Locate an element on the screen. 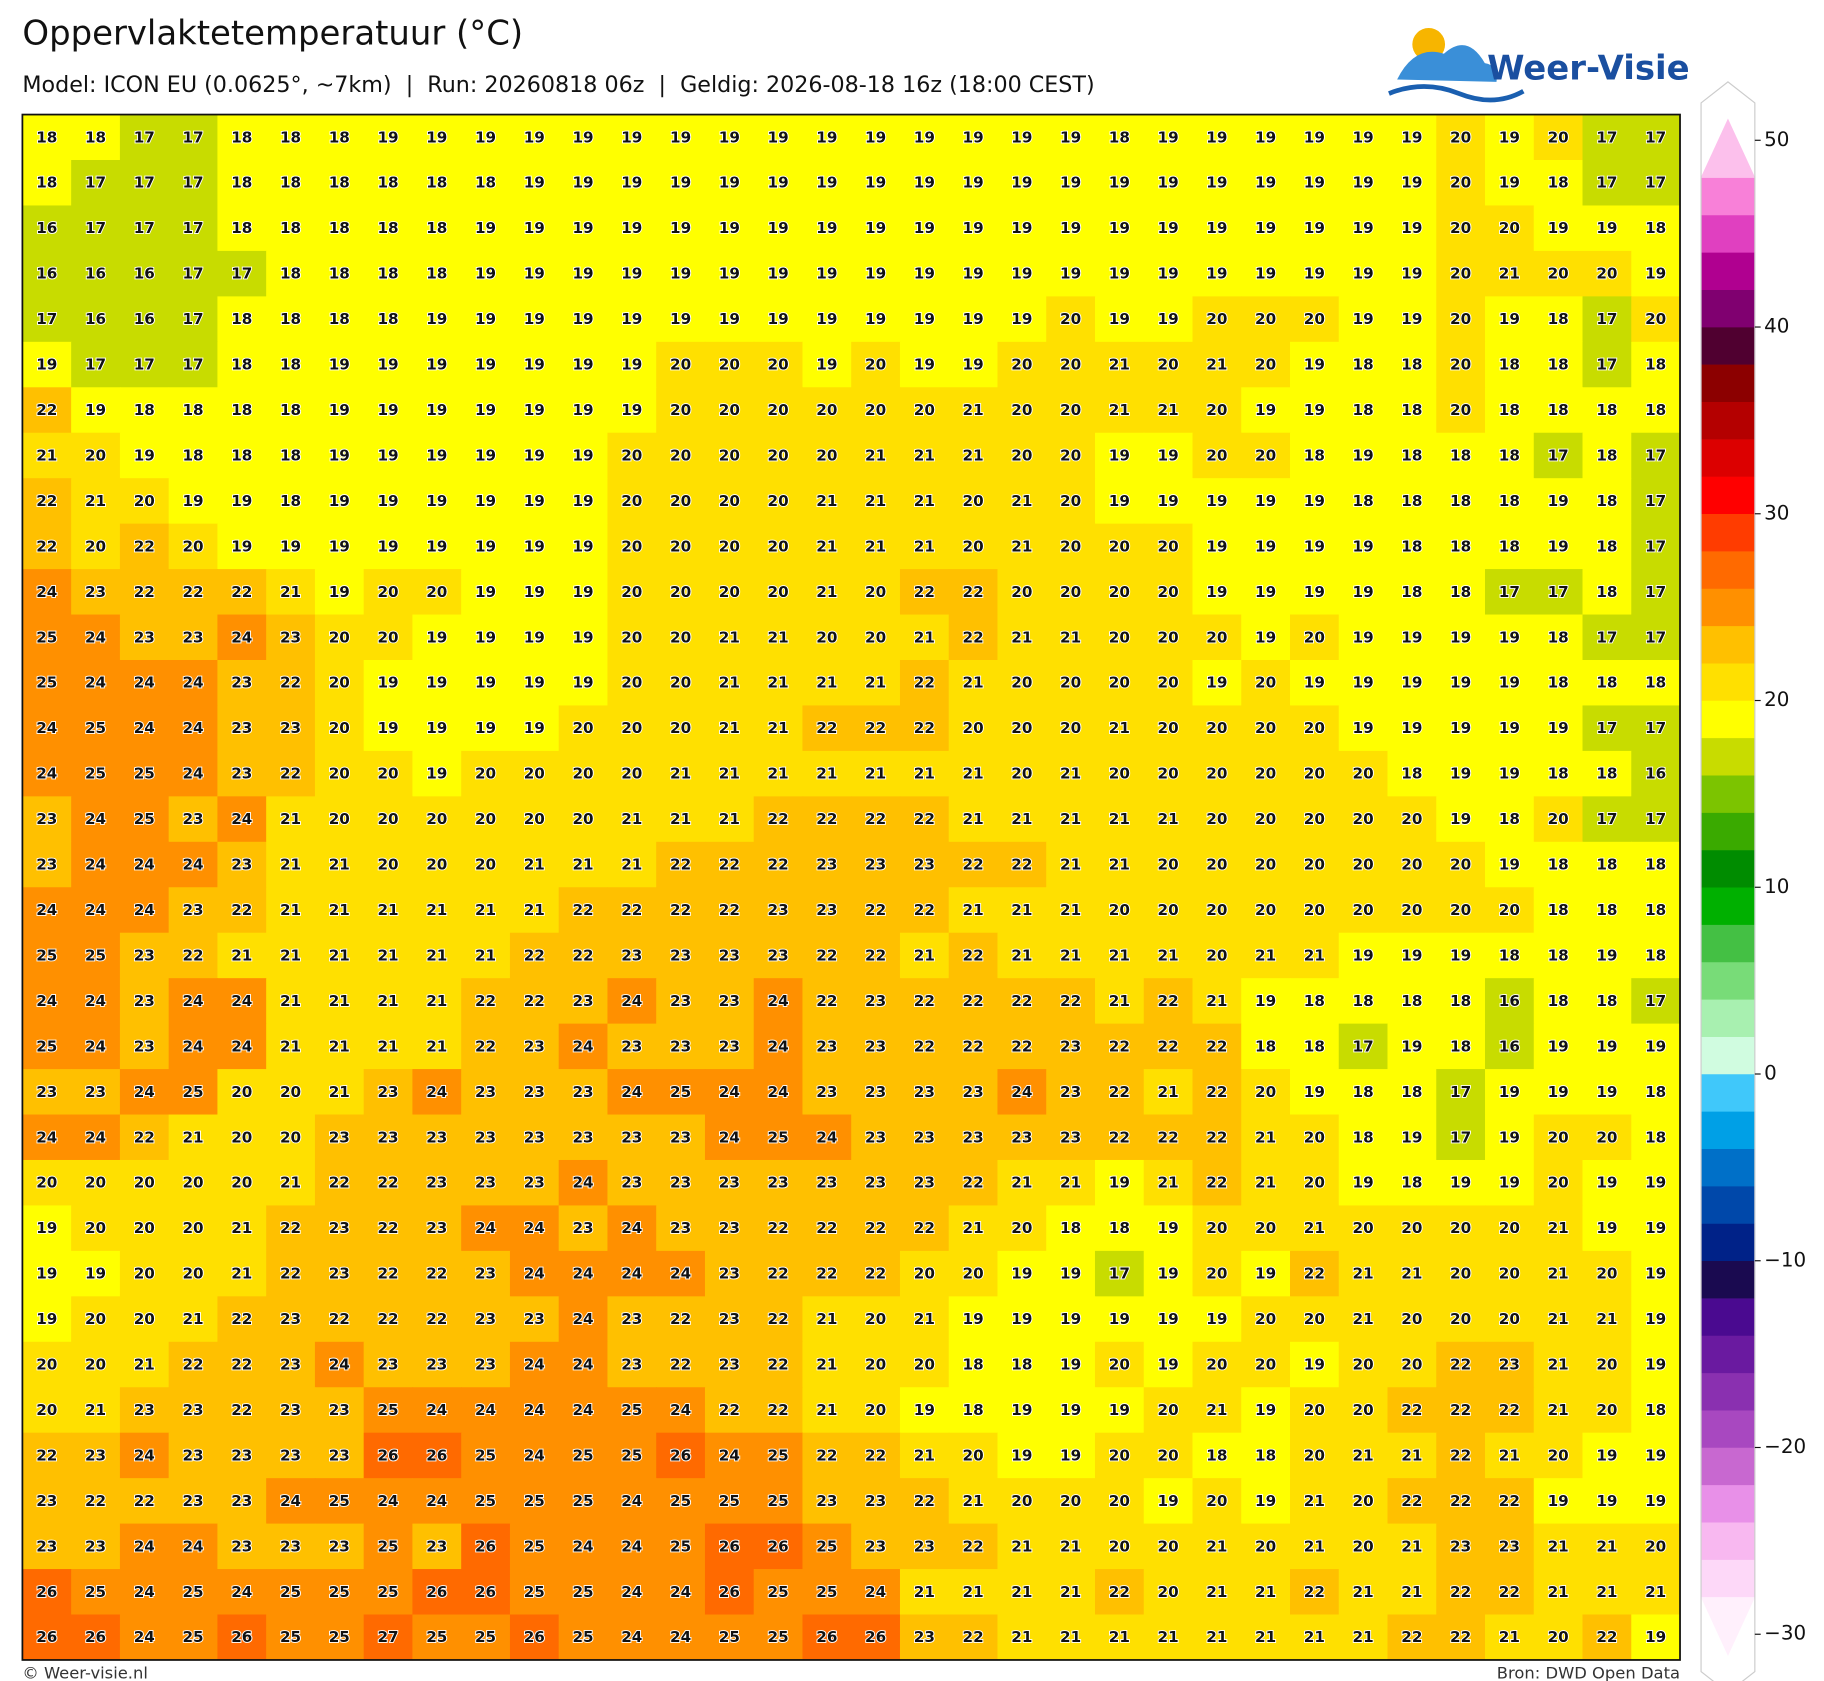 Image resolution: width=1824 pixels, height=1681 pixels. temperature-label: 16 is located at coordinates (1655, 774).